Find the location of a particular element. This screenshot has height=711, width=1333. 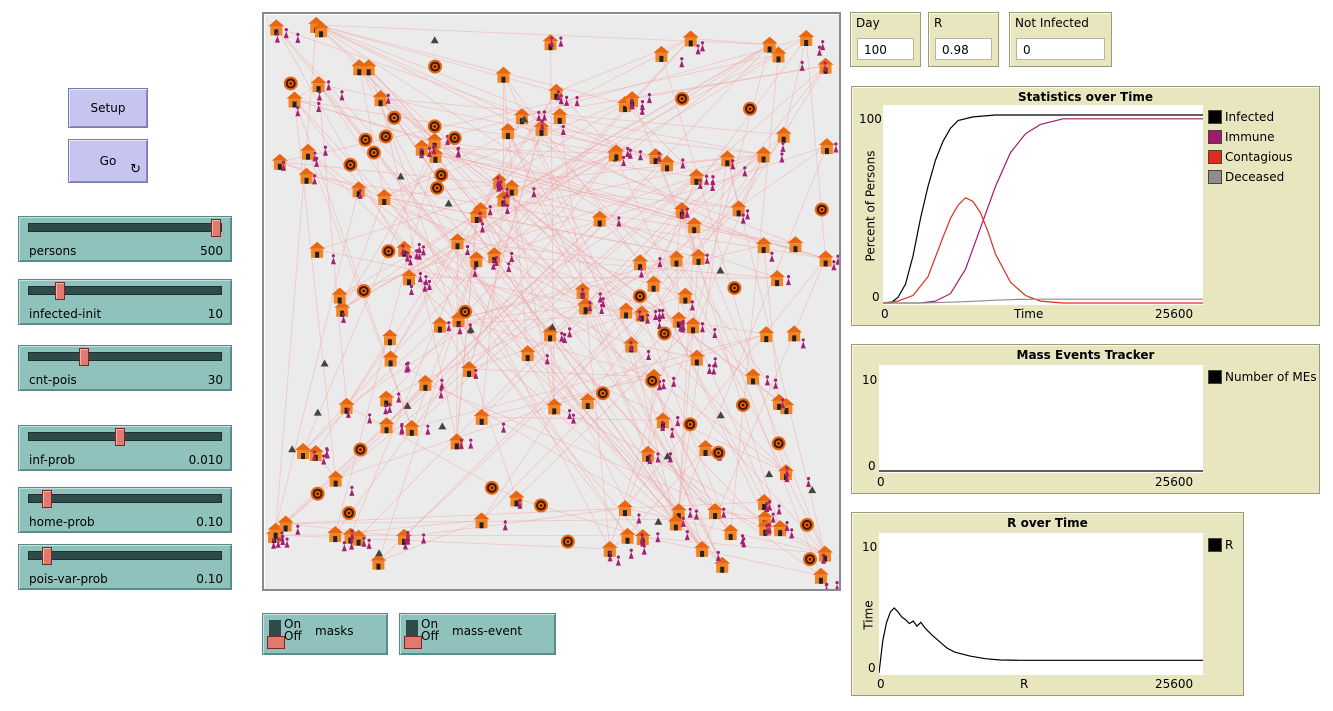

r-plot-area is located at coordinates (1040, 604).